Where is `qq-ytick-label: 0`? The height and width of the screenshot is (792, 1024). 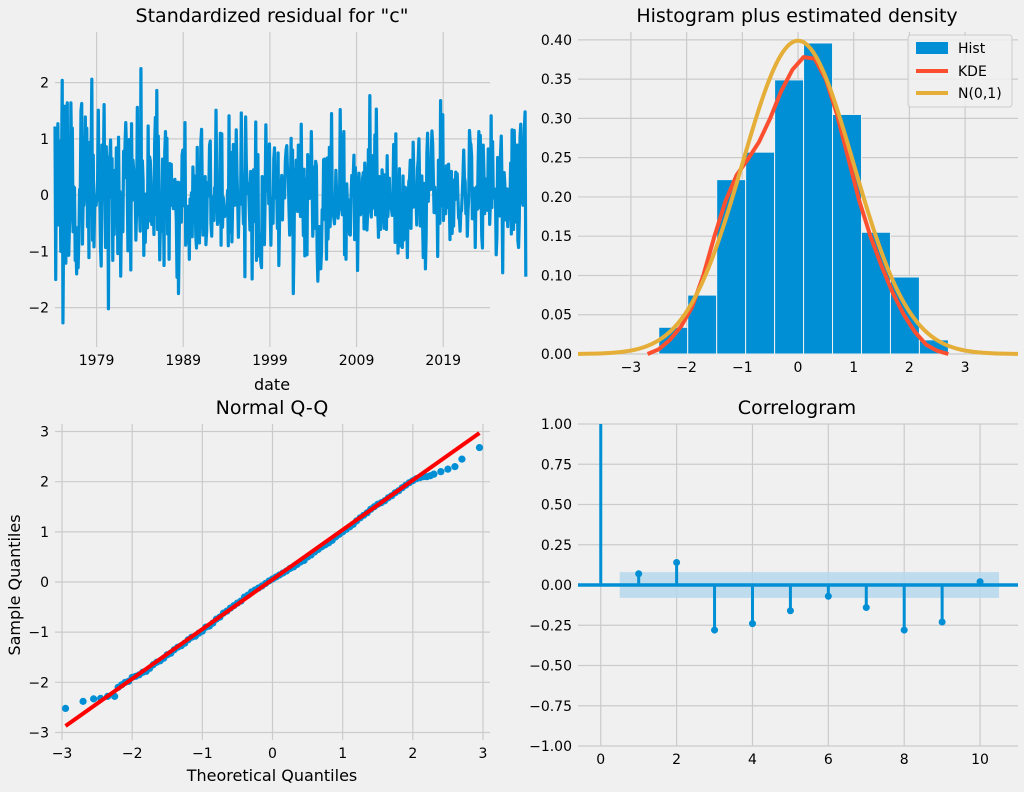
qq-ytick-label: 0 is located at coordinates (44, 583).